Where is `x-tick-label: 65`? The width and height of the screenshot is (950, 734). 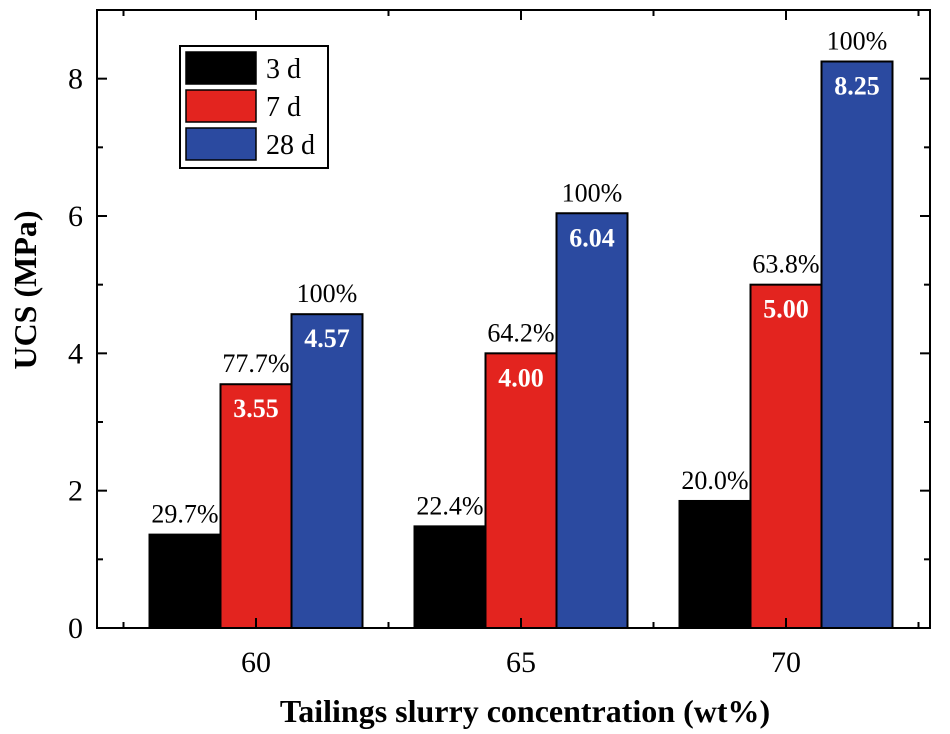
x-tick-label: 65 is located at coordinates (521, 662).